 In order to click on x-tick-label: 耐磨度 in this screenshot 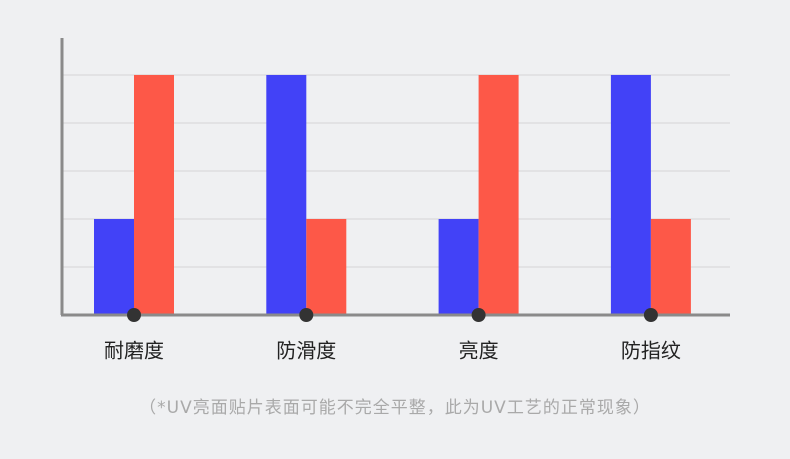, I will do `click(134, 351)`.